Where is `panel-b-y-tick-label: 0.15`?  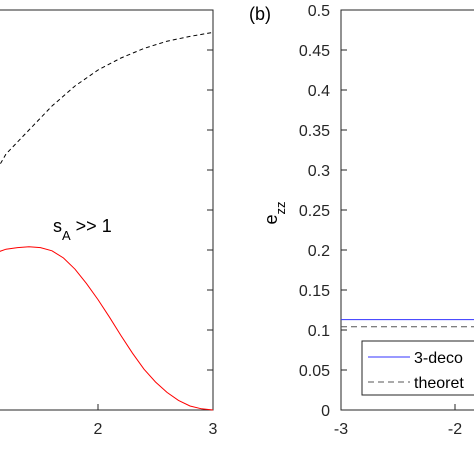 panel-b-y-tick-label: 0.15 is located at coordinates (314, 291).